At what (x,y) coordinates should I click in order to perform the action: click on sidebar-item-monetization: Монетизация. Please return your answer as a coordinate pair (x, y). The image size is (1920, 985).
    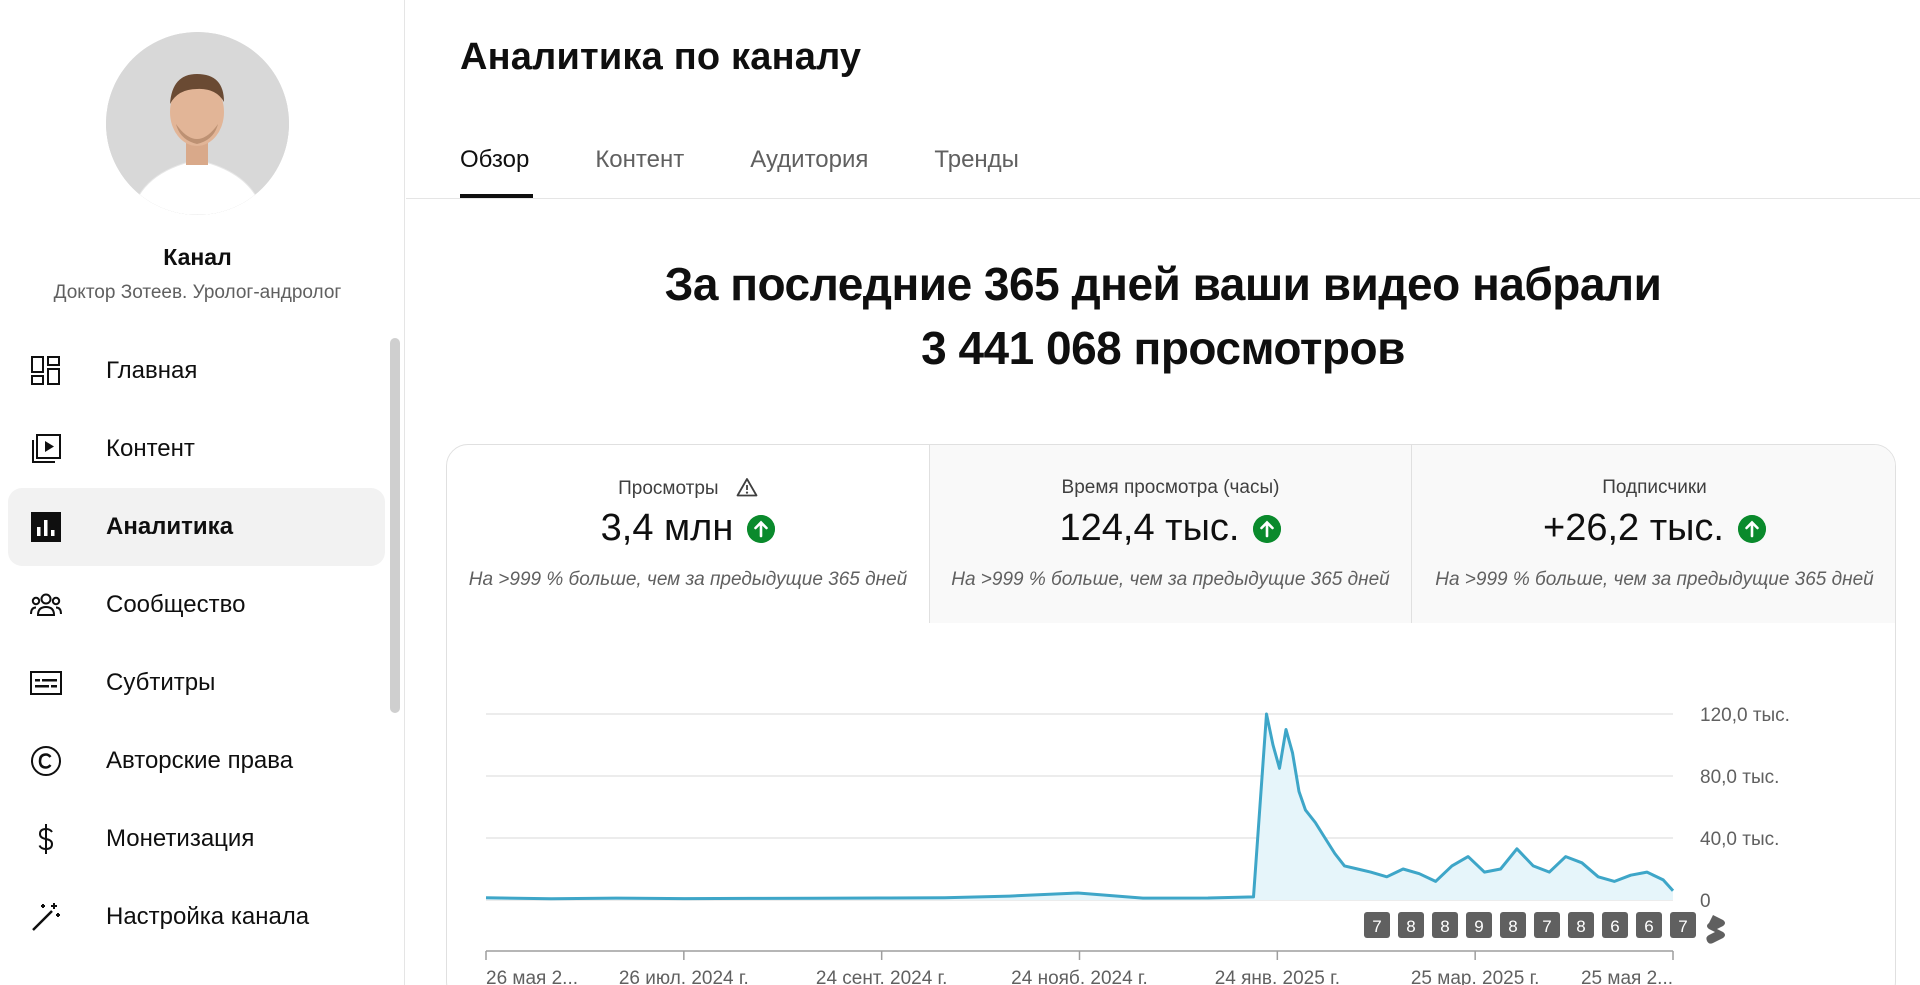
    Looking at the image, I should click on (196, 839).